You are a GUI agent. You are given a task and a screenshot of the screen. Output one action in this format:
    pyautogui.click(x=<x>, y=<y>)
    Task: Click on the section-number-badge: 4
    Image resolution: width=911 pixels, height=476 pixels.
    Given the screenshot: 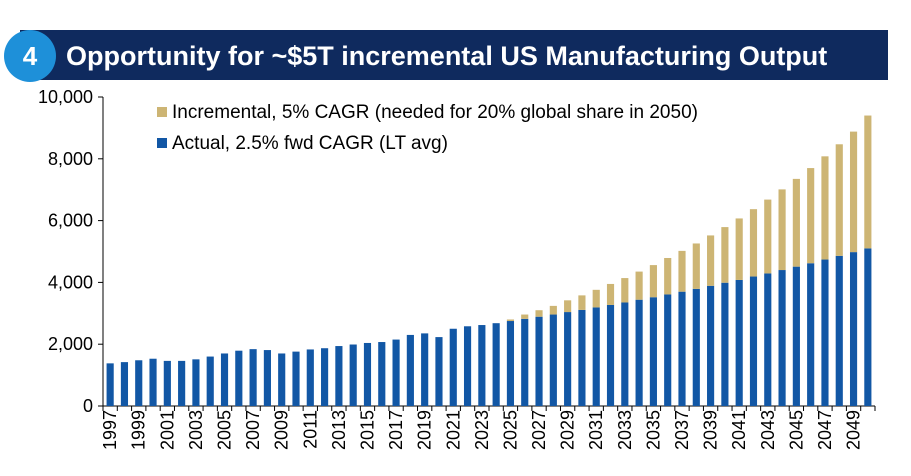 What is the action you would take?
    pyautogui.click(x=30, y=56)
    